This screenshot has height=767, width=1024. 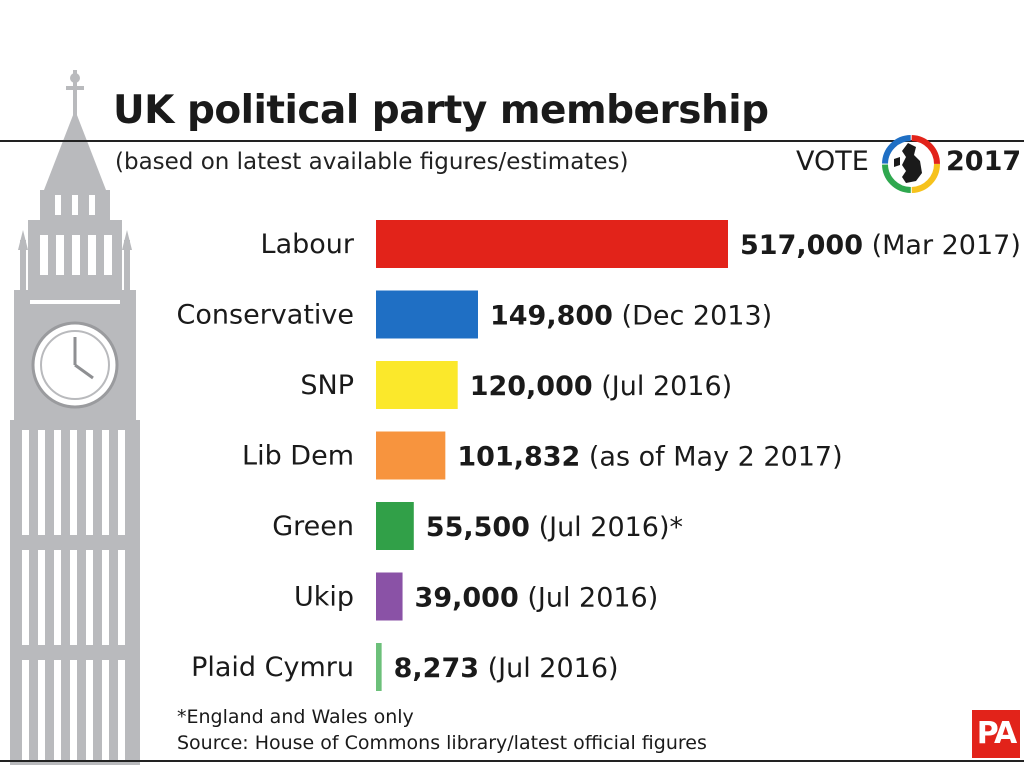 I want to click on title-rule, so click(x=512, y=141).